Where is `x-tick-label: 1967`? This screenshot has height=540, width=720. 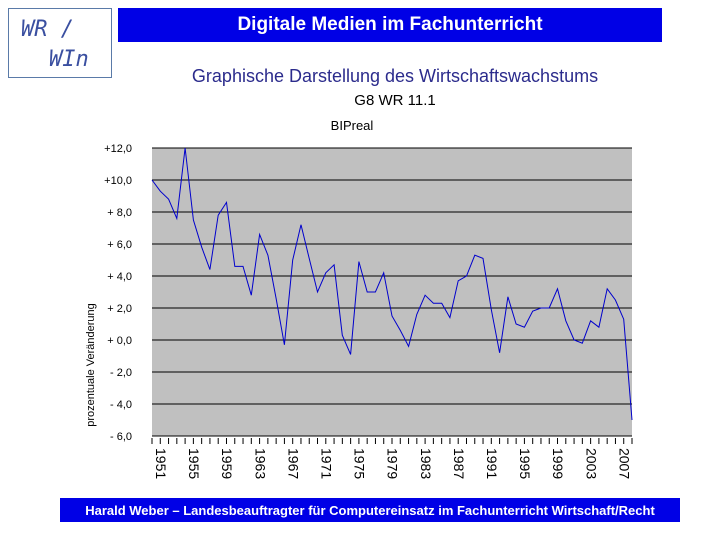 x-tick-label: 1967 is located at coordinates (293, 463).